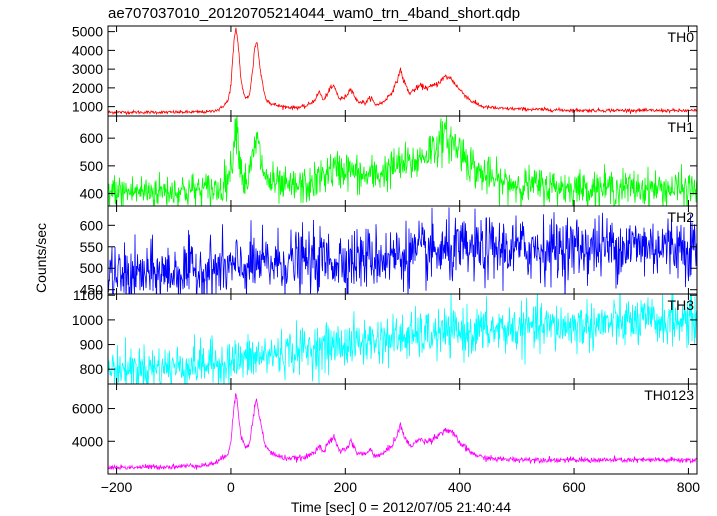  I want to click on panel-label-th0123: TH0123, so click(669, 395).